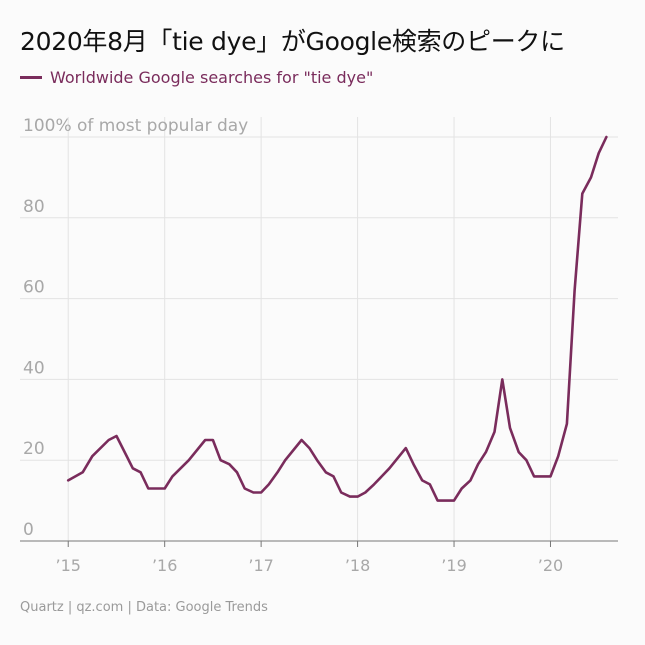 This screenshot has width=645, height=645. What do you see at coordinates (550, 565) in the screenshot?
I see `x-tick-label: ’20` at bounding box center [550, 565].